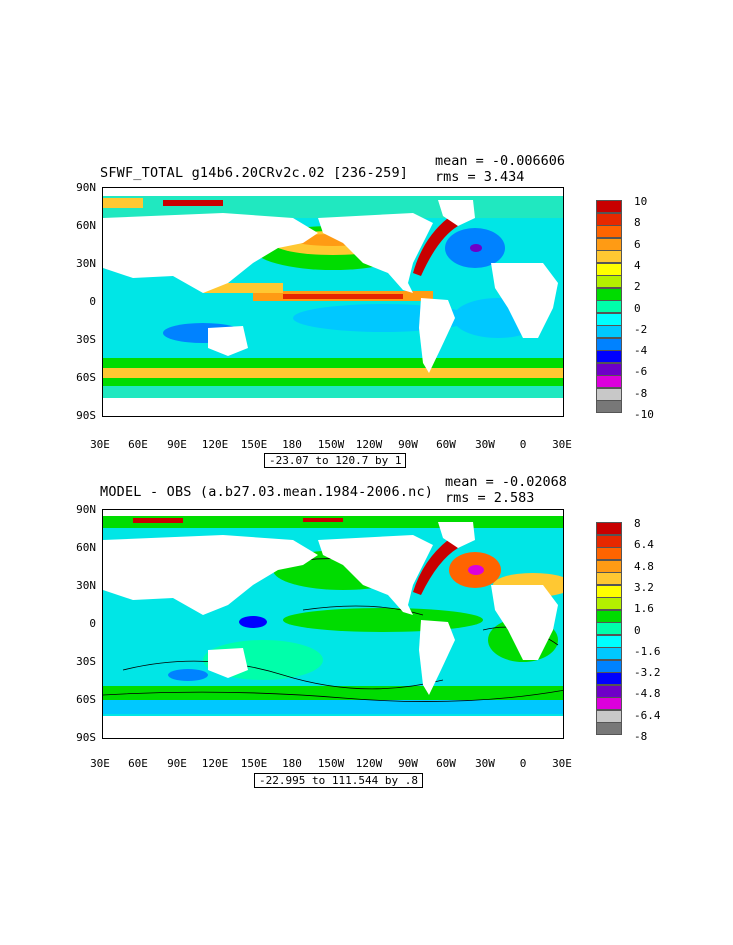 The height and width of the screenshot is (945, 733). Describe the element at coordinates (254, 173) in the screenshot. I see `panel-title: SFWF_TOTAL g14b6.20CRv2c.02 [236-259]` at that location.